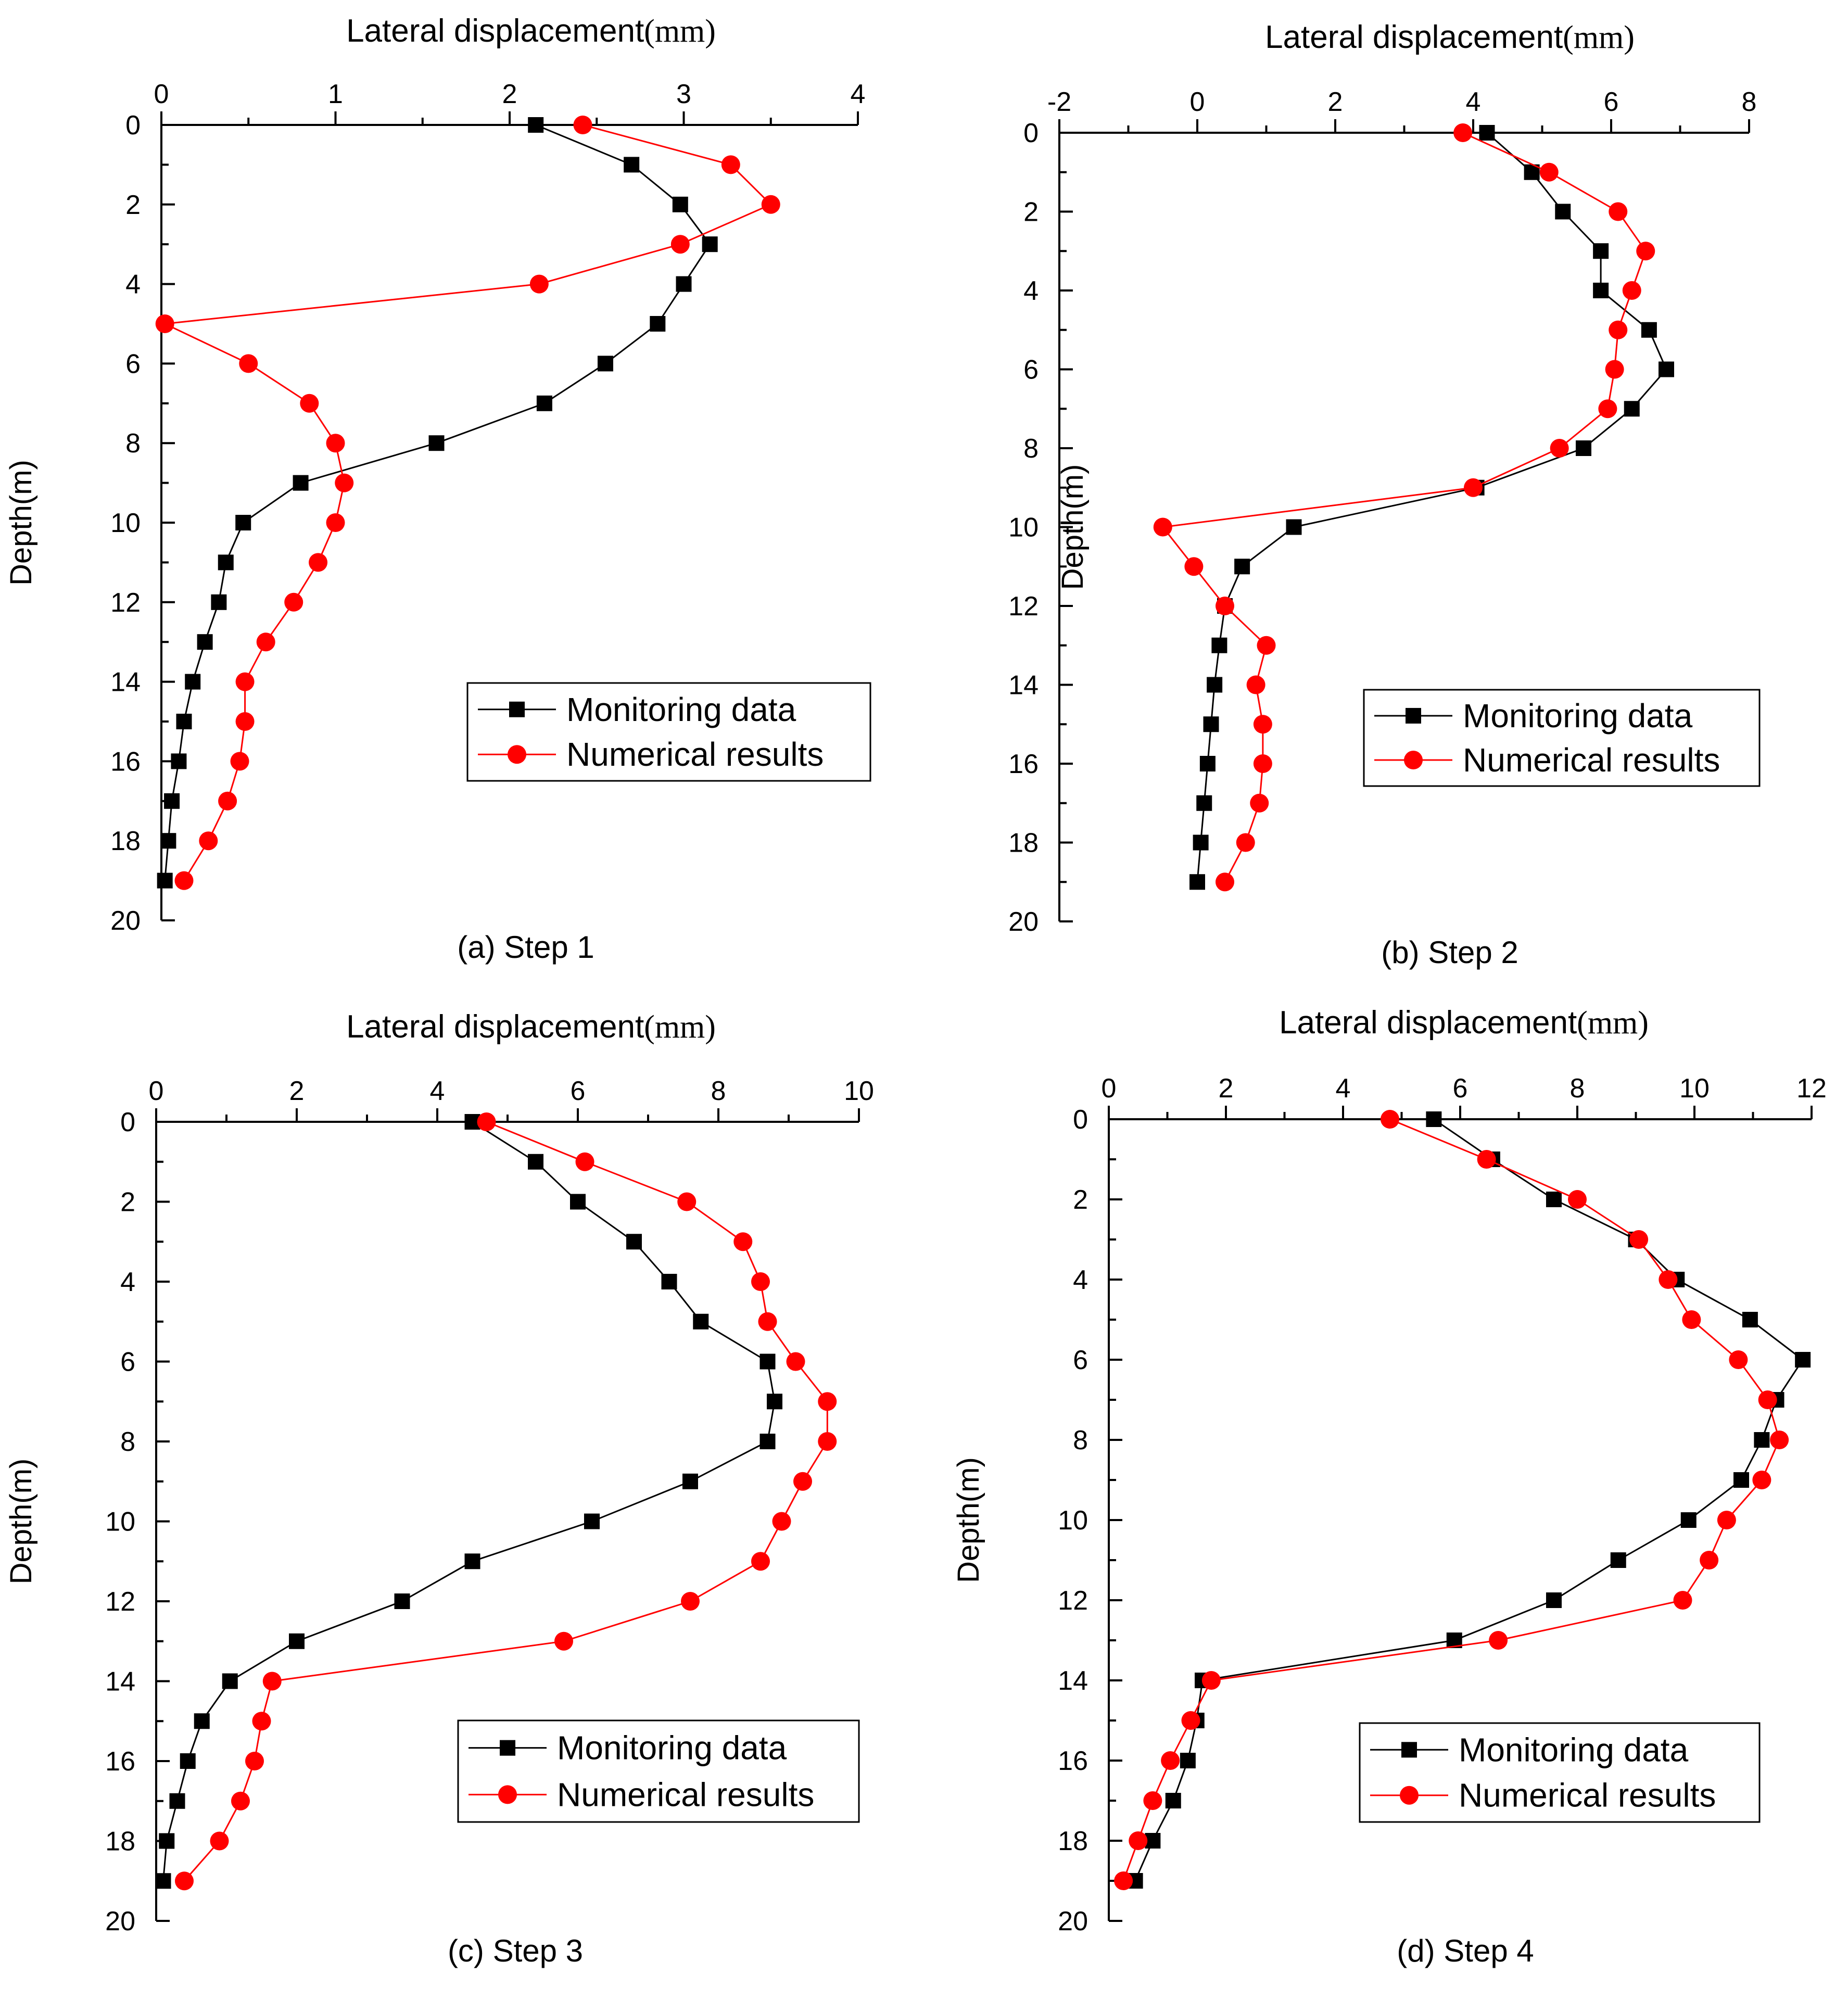 The height and width of the screenshot is (2012, 1848). Describe the element at coordinates (1059, 102) in the screenshot. I see `x-tick-label: -2` at that location.